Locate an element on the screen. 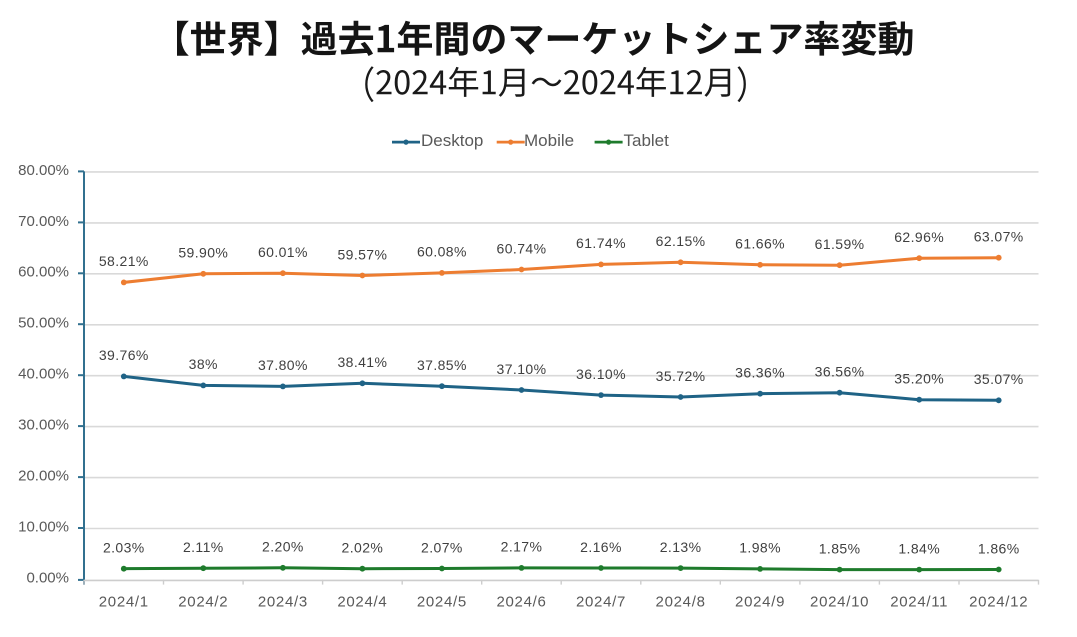 This screenshot has width=1077, height=637. svg-text: 60.00% is located at coordinates (43, 272).